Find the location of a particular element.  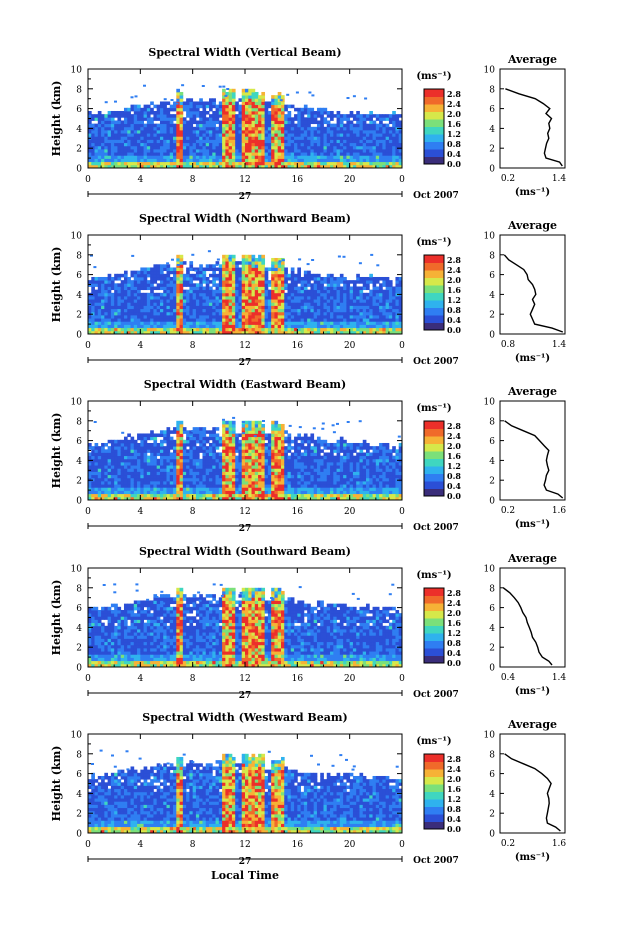

x-tick-label: 0 is located at coordinates (402, 346).